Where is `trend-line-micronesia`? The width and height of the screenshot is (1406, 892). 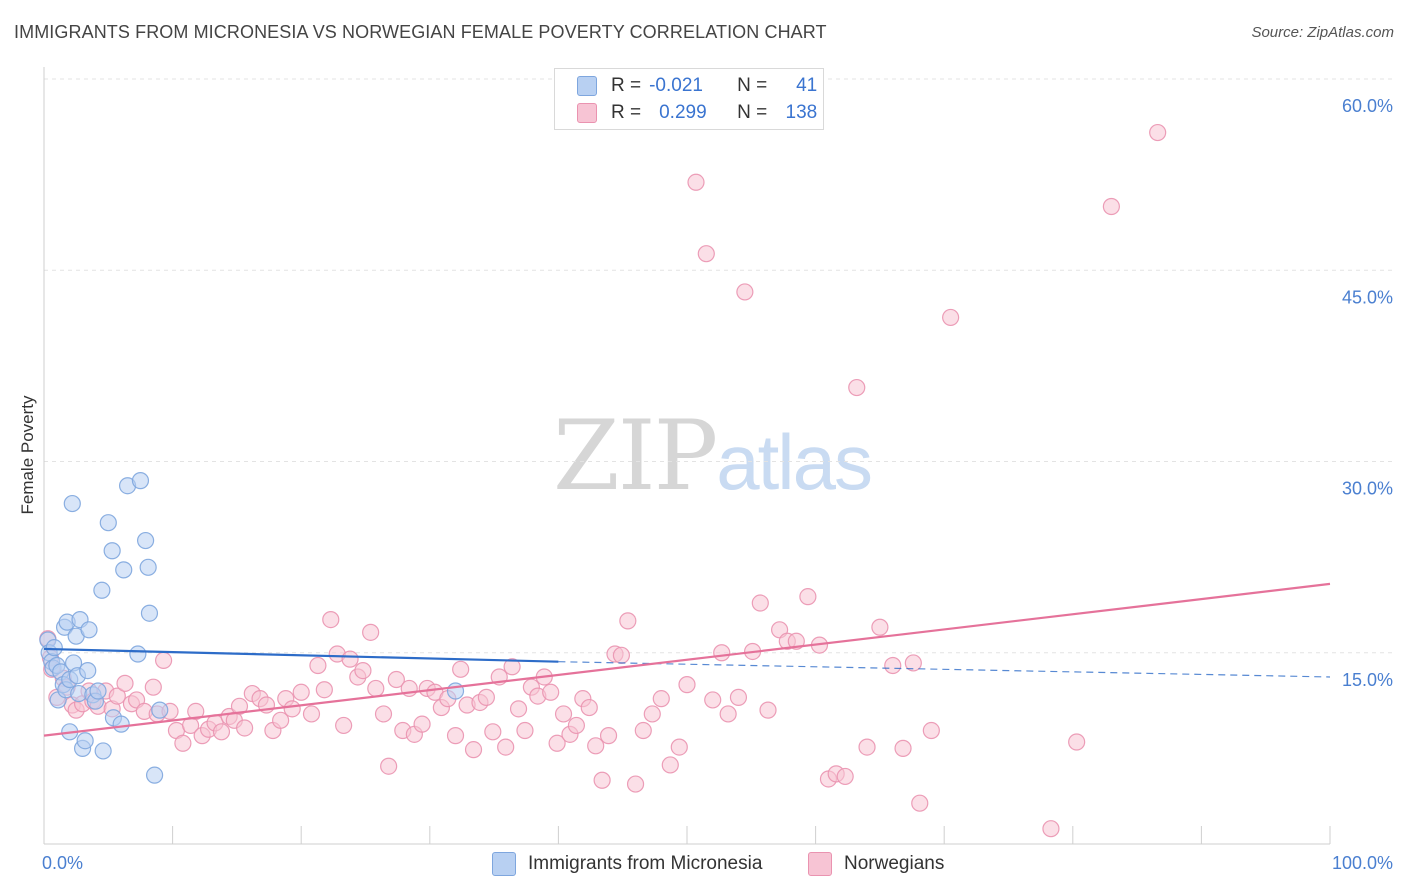
trend-line-micronesia is located at coordinates (301, 655).